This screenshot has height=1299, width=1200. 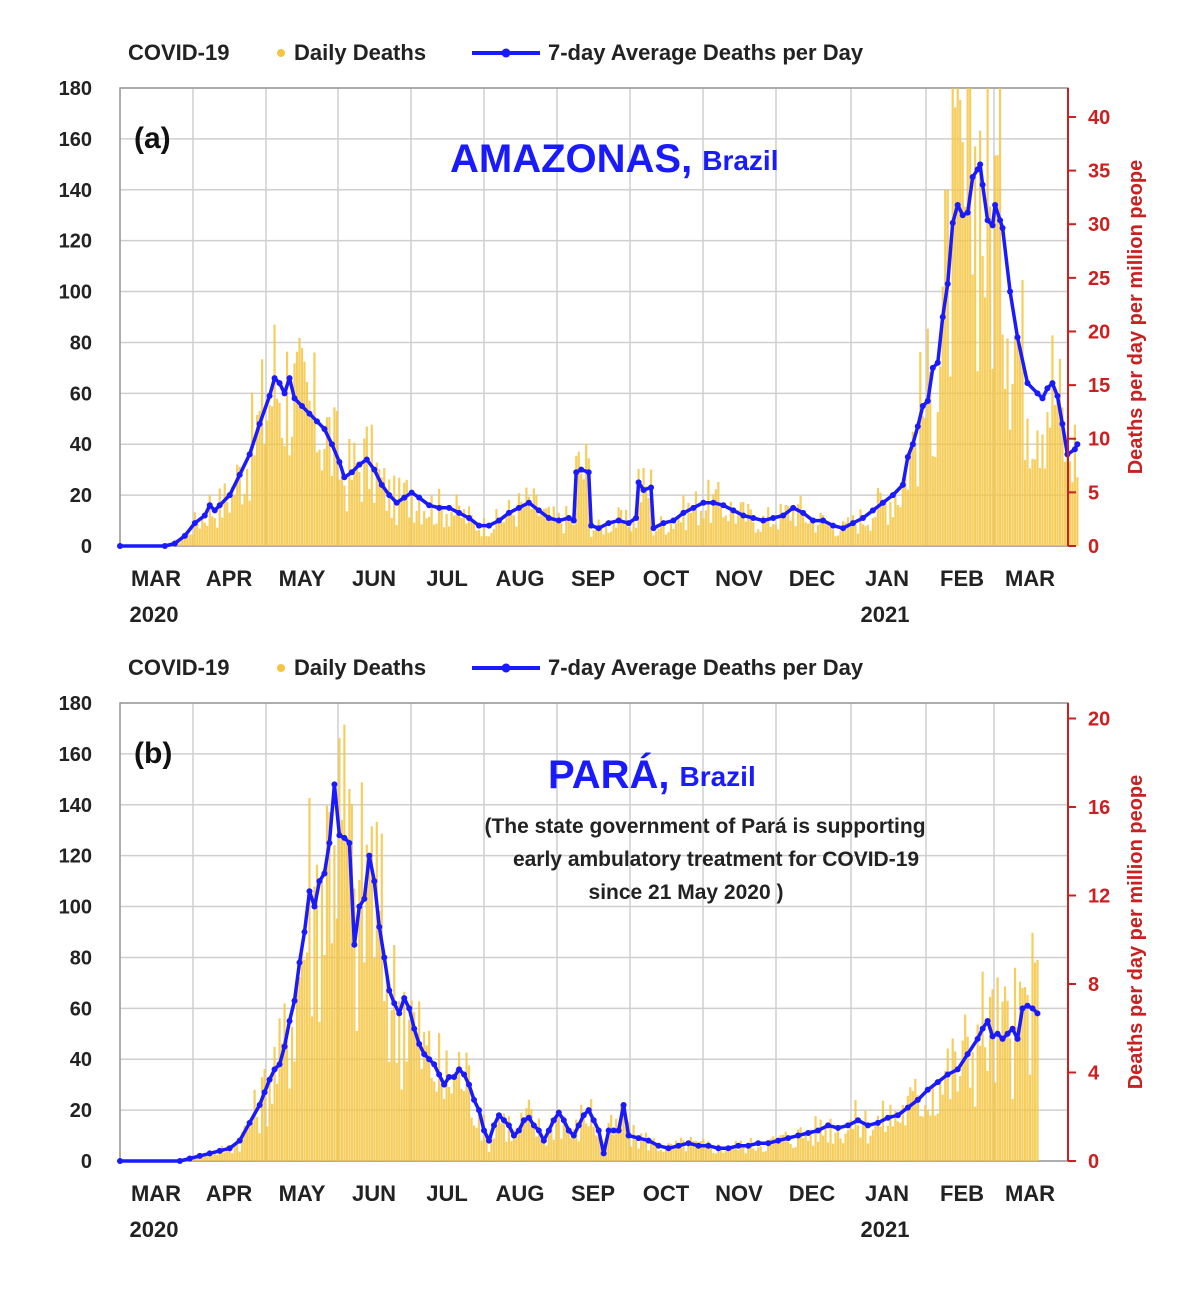 What do you see at coordinates (706, 667) in the screenshot?
I see `legend-average-label: 7-day Average Deaths per Day` at bounding box center [706, 667].